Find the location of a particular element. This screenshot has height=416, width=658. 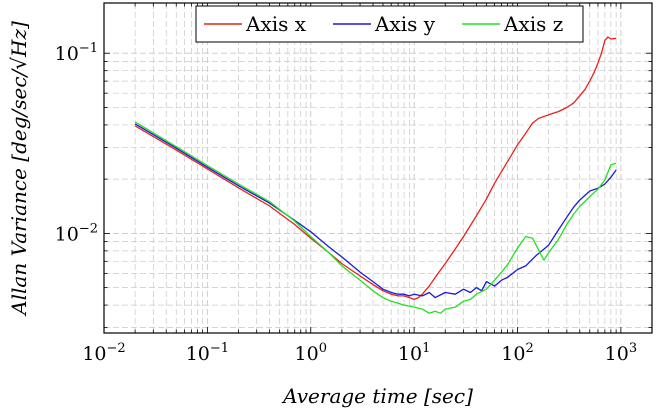

x-tick-label: 10³ is located at coordinates (621, 353).